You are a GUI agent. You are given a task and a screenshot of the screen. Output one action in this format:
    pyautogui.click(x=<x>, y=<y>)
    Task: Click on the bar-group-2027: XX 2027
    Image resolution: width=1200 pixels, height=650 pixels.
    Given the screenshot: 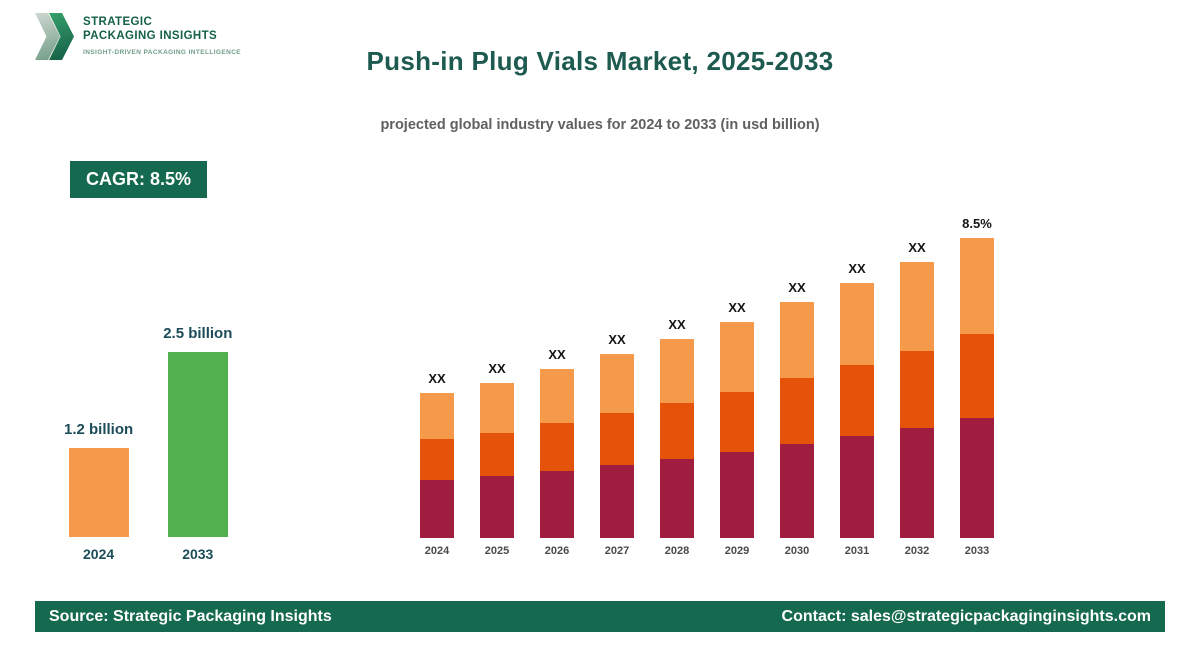 What is the action you would take?
    pyautogui.click(x=617, y=444)
    